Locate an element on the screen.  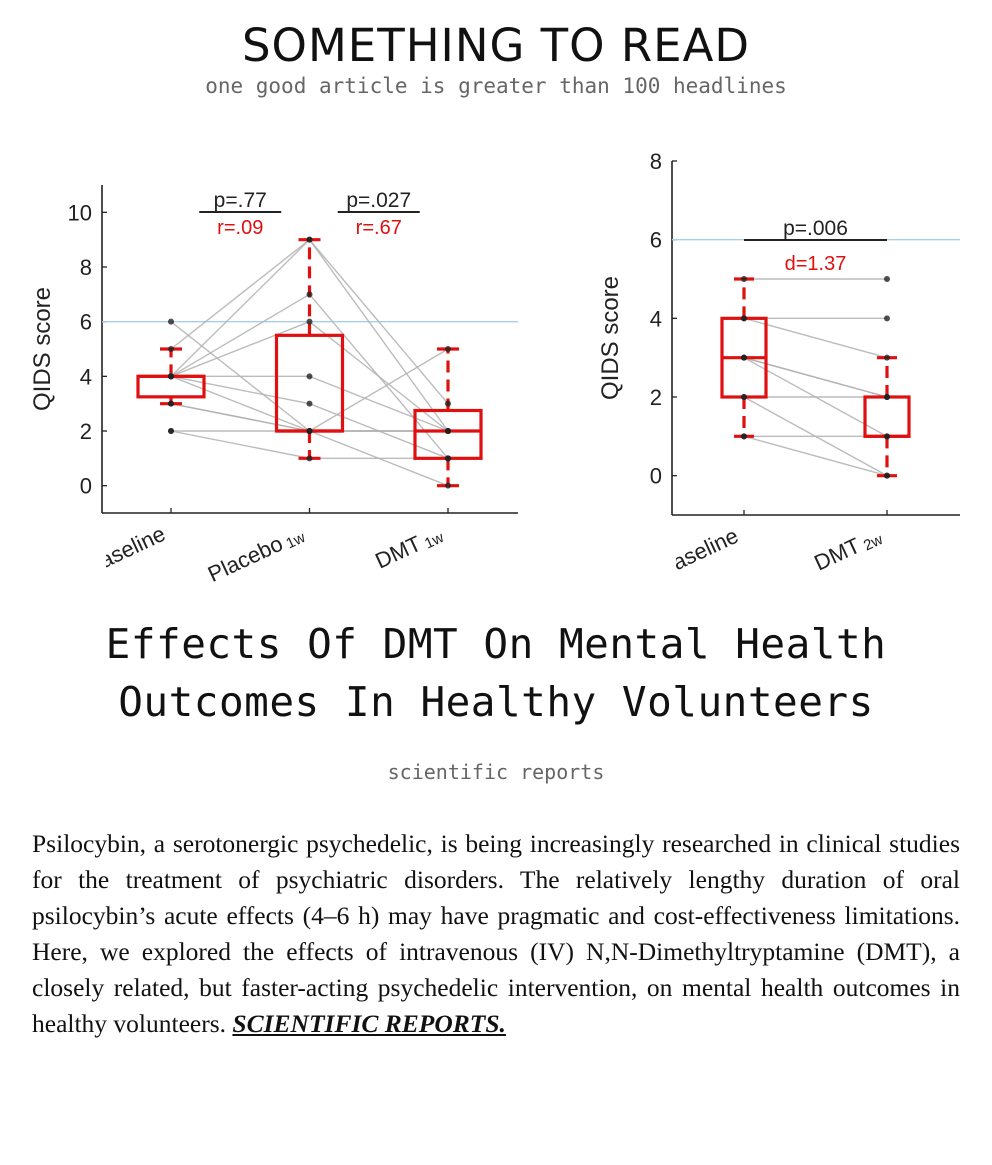
site-title: SOMETHING TO READ is located at coordinates (496, 45).